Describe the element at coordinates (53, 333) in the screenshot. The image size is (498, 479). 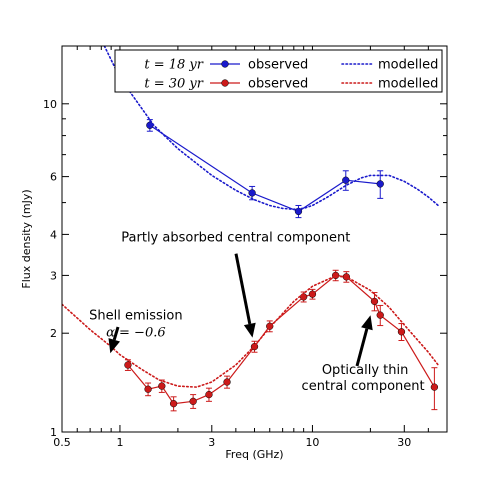
I see `y-tick-label: 2` at that location.